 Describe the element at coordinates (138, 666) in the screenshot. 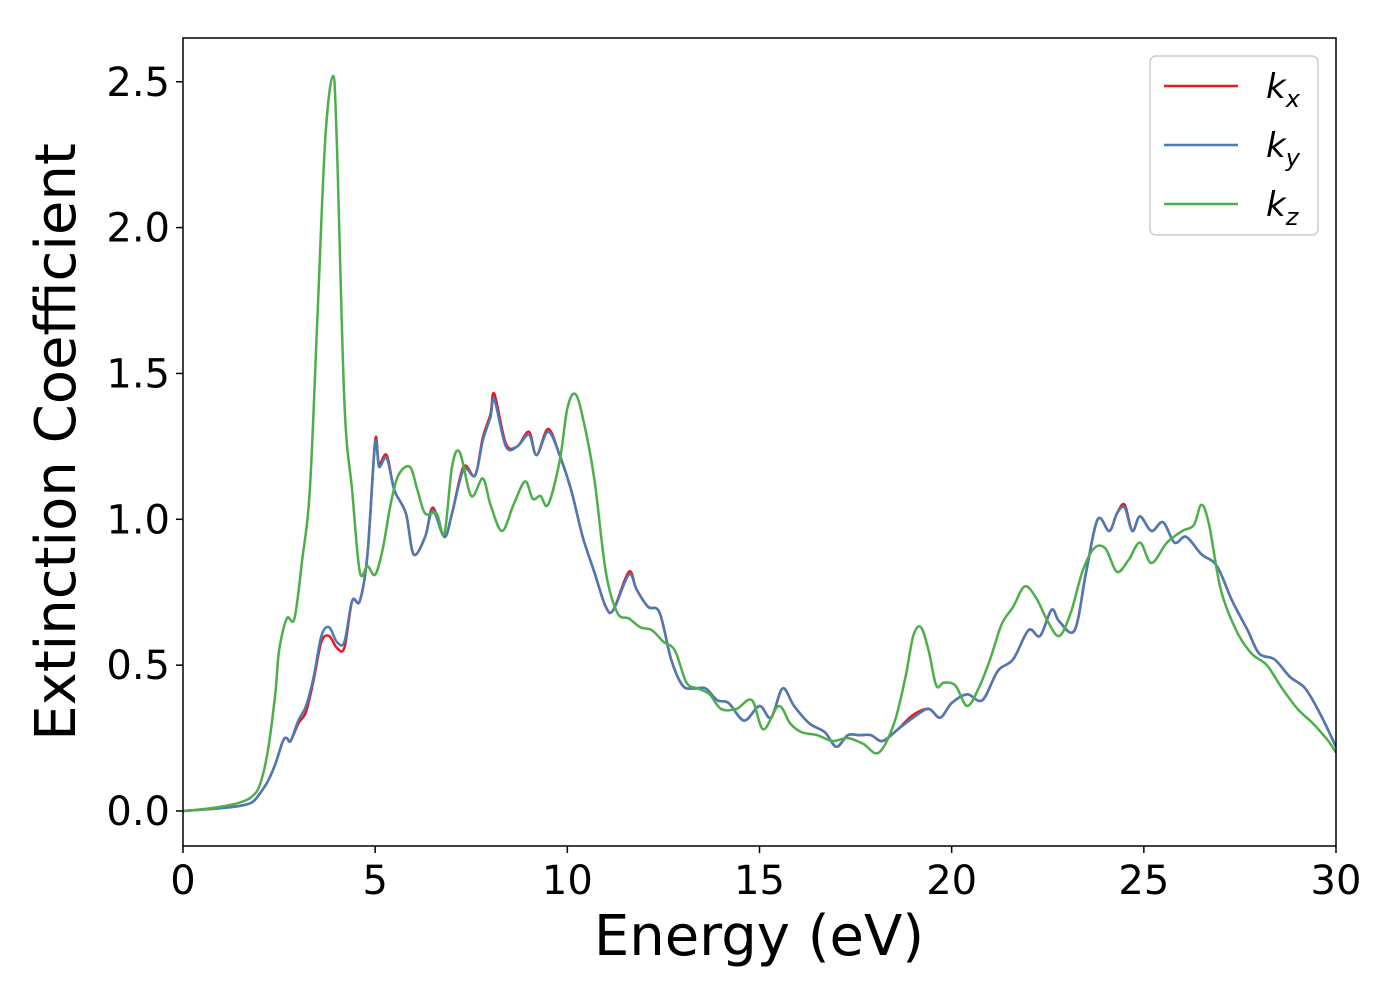

I see `y-tick-label: 0.5` at that location.